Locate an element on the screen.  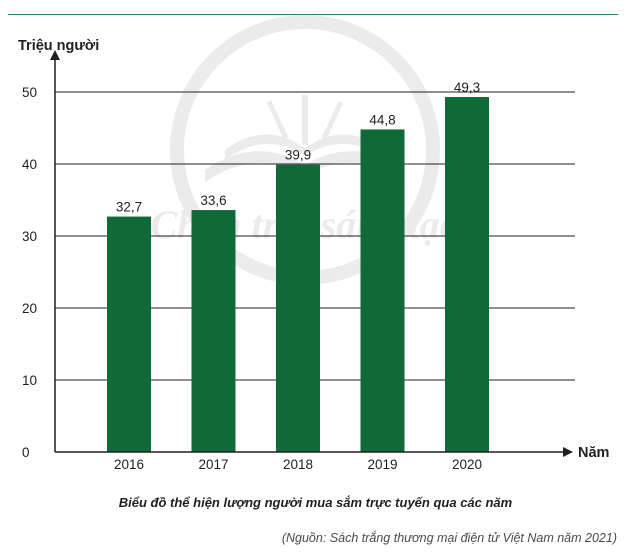
top-rule is located at coordinates (313, 14).